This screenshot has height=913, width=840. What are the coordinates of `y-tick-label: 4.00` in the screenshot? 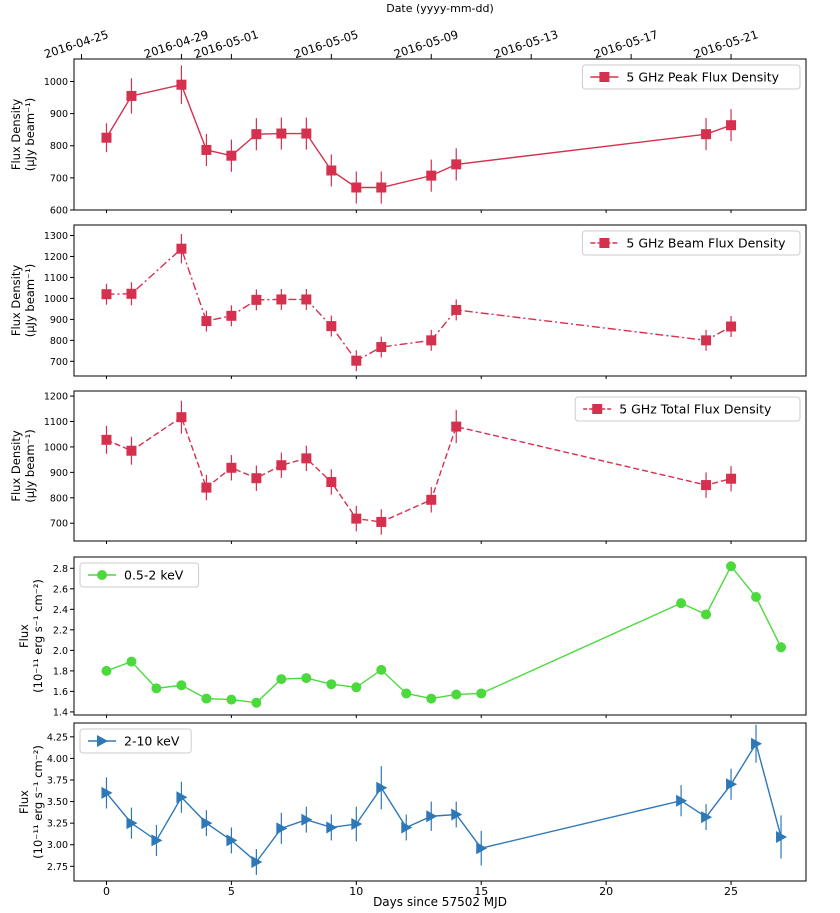 It's located at (57, 759).